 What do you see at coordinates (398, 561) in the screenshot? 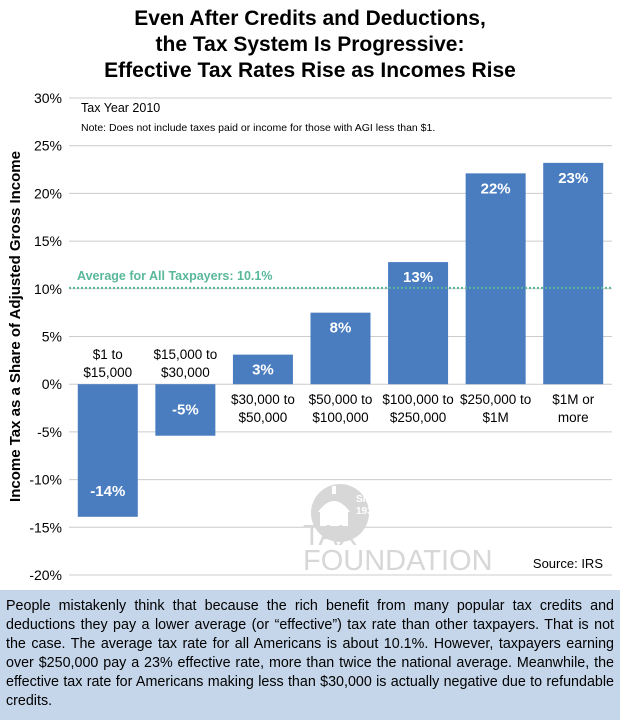
I see `logo-word-foundation: FOUNDATION` at bounding box center [398, 561].